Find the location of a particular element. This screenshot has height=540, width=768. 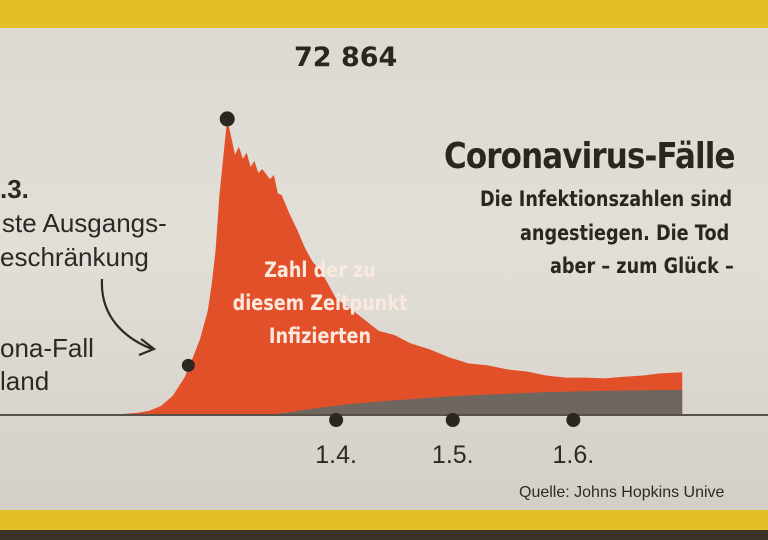

area-label-line-2: diesem Zeitpunkt is located at coordinates (320, 303).